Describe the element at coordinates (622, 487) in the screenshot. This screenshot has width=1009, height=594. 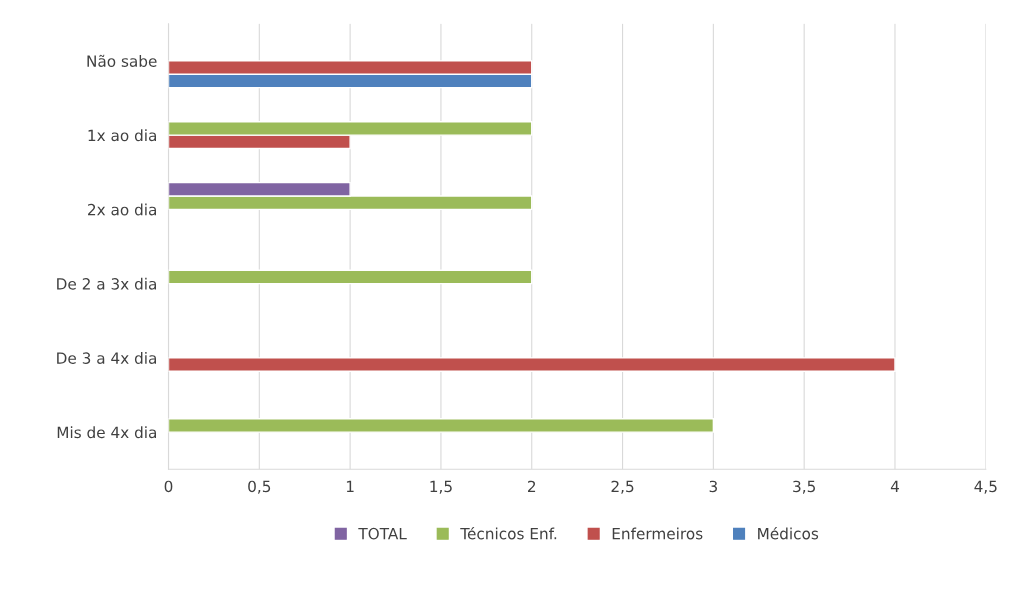
I see `x-tick-label: 2,5` at that location.